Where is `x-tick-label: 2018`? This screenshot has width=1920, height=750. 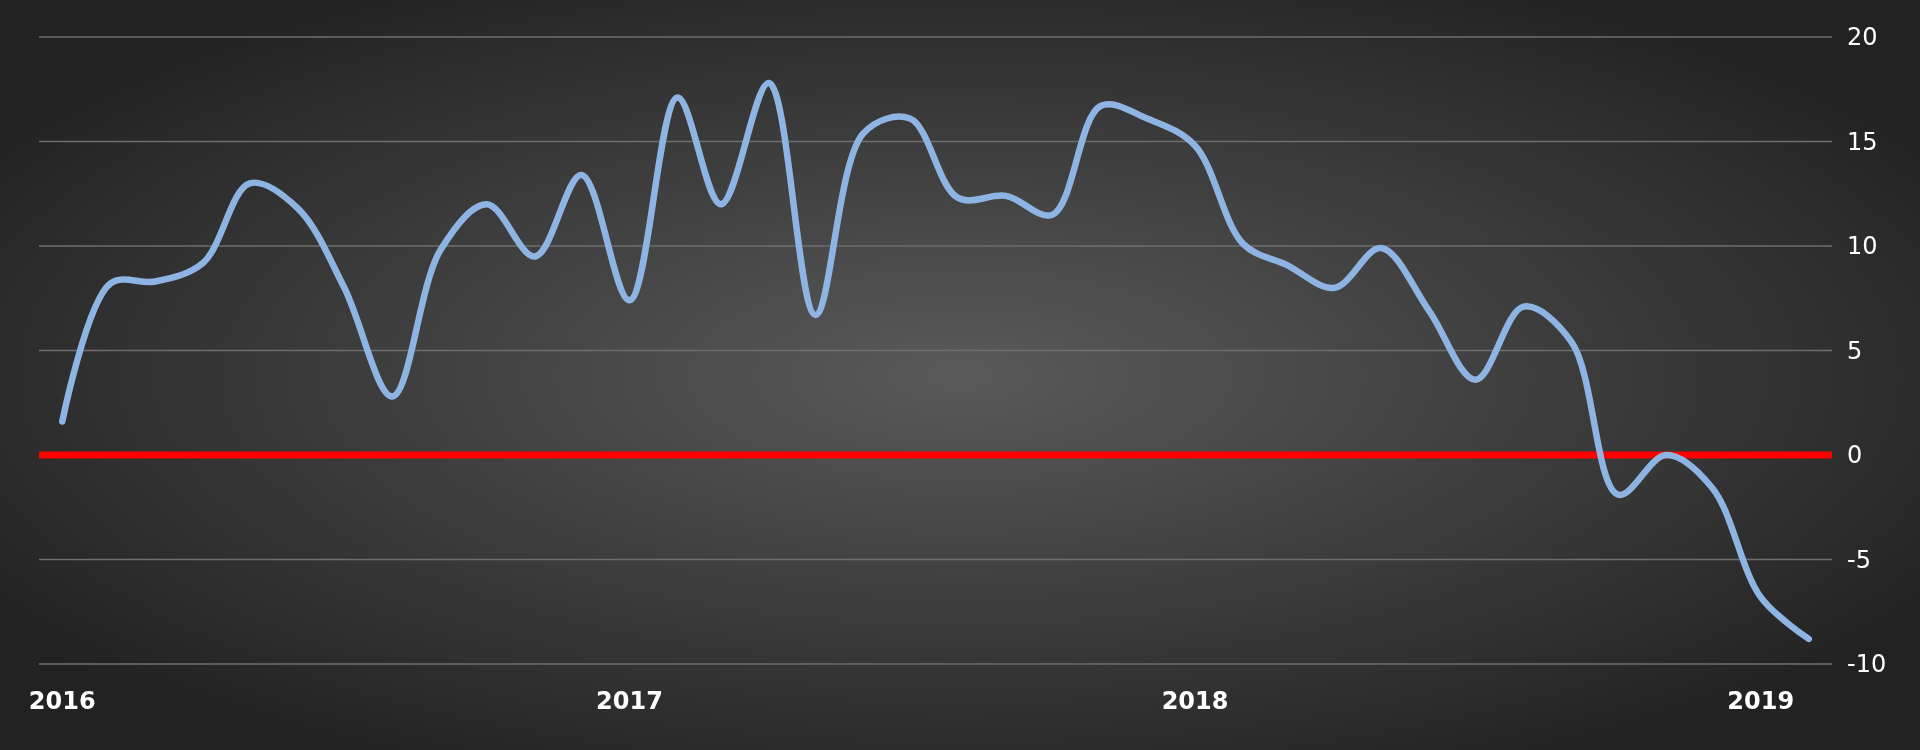
x-tick-label: 2018 is located at coordinates (1195, 701).